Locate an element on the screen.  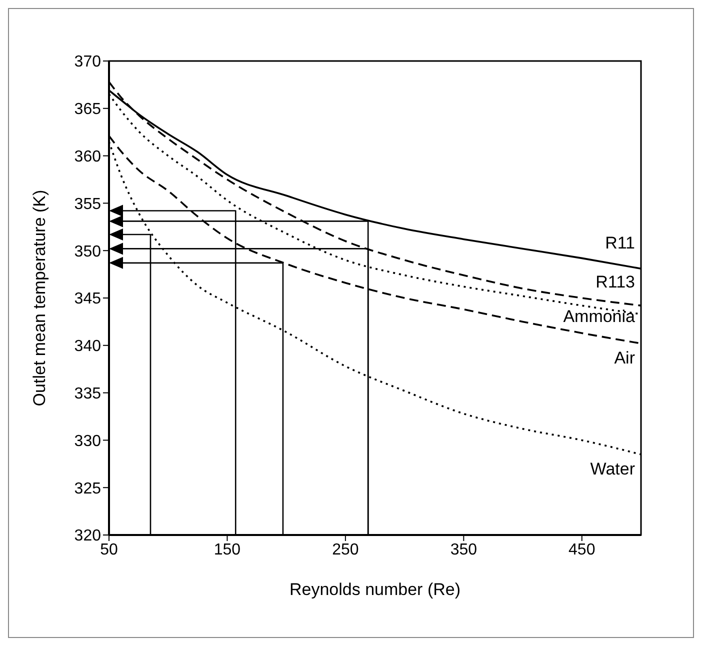
x-tick-label: 250 is located at coordinates (345, 549).